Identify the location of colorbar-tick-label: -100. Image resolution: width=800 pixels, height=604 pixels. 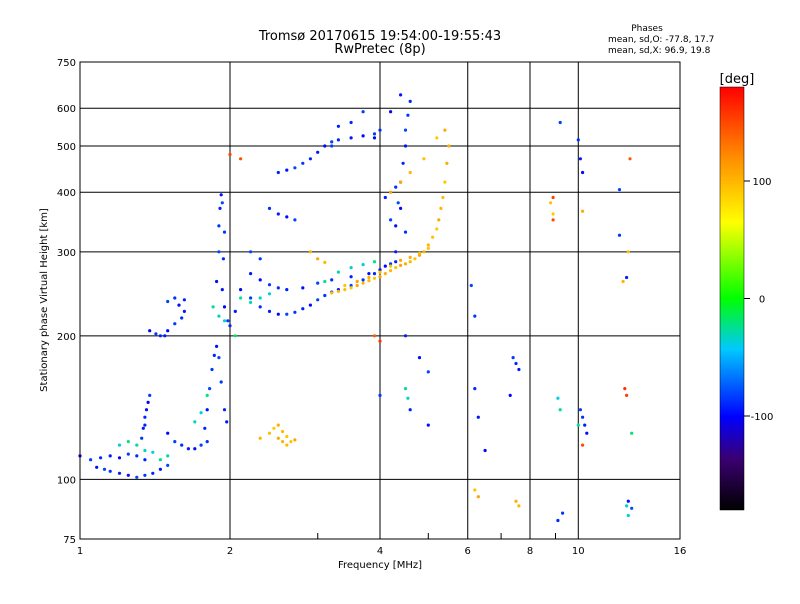
(762, 417).